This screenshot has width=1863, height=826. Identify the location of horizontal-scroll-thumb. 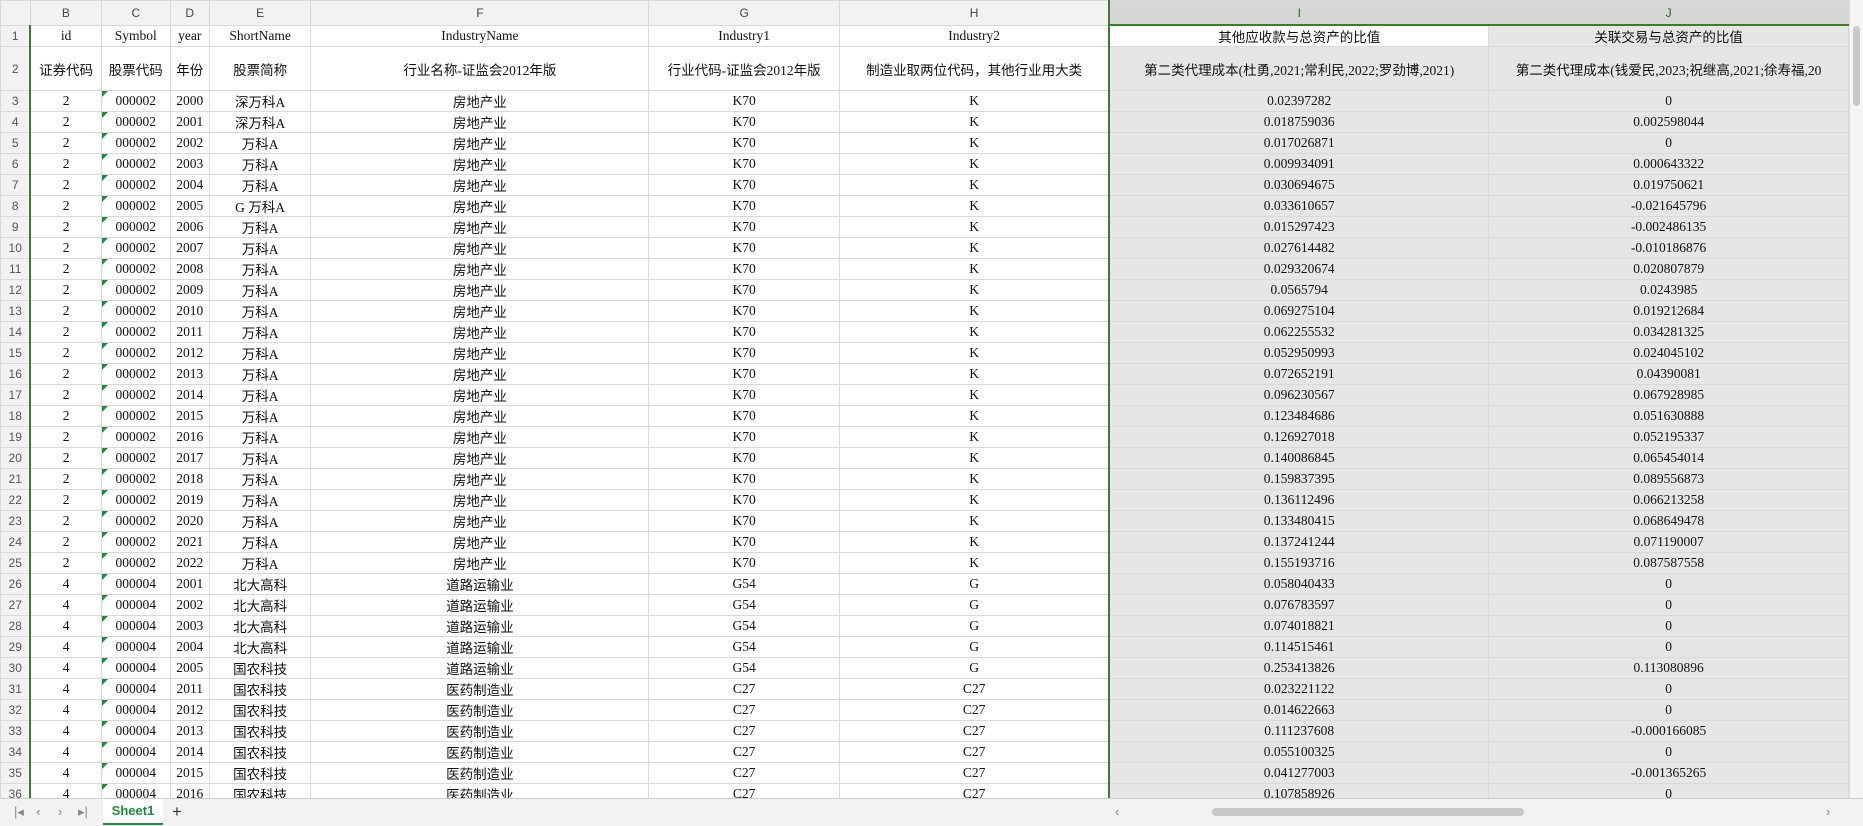
(1368, 812).